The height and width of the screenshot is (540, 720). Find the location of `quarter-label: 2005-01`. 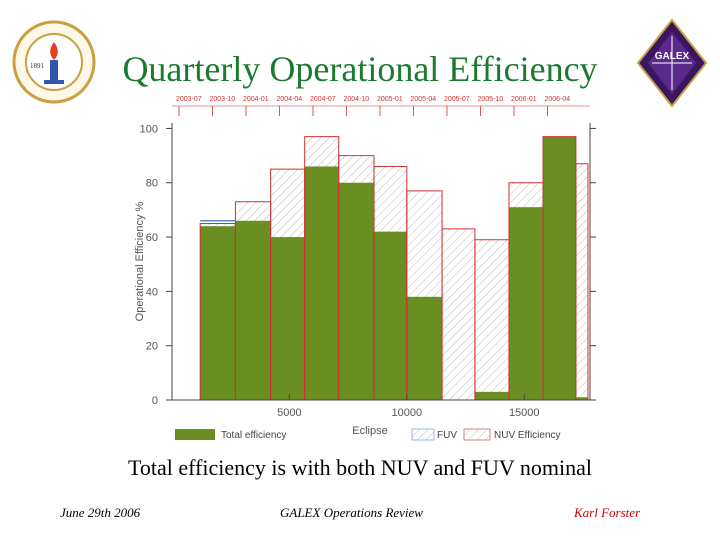

quarter-label: 2005-01 is located at coordinates (390, 99).